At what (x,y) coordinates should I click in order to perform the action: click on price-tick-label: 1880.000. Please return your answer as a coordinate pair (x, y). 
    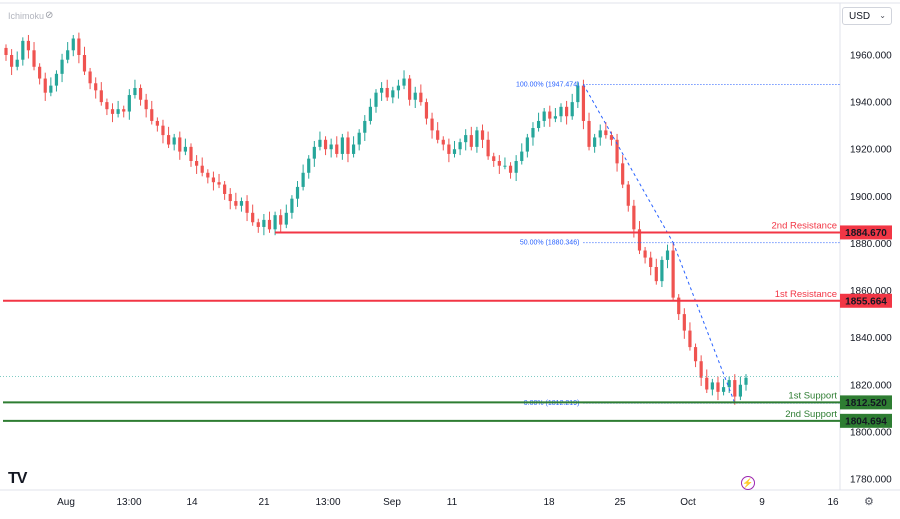
    Looking at the image, I should click on (871, 244).